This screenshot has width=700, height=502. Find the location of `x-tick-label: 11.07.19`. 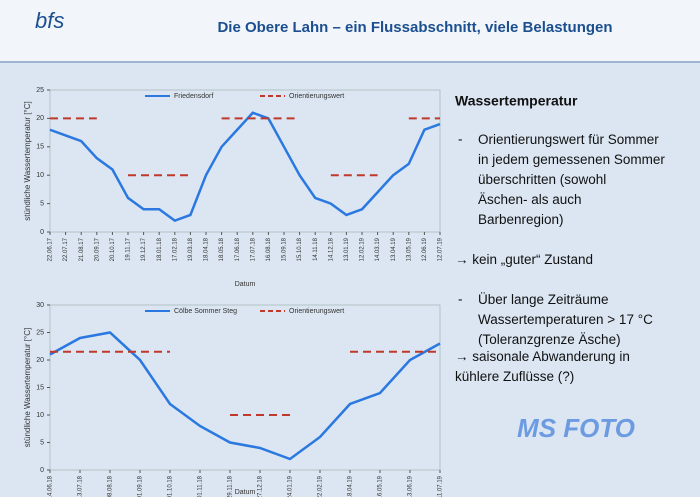

x-tick-label: 11.07.19 is located at coordinates (441, 486).